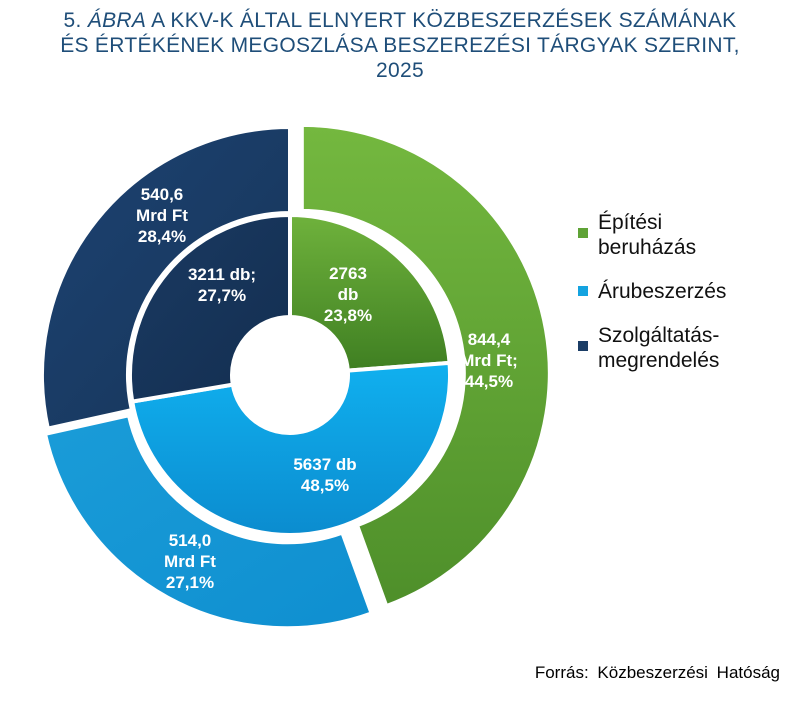 Image resolution: width=800 pixels, height=711 pixels. I want to click on inner-label-epitesi-line-2: db, so click(348, 294).